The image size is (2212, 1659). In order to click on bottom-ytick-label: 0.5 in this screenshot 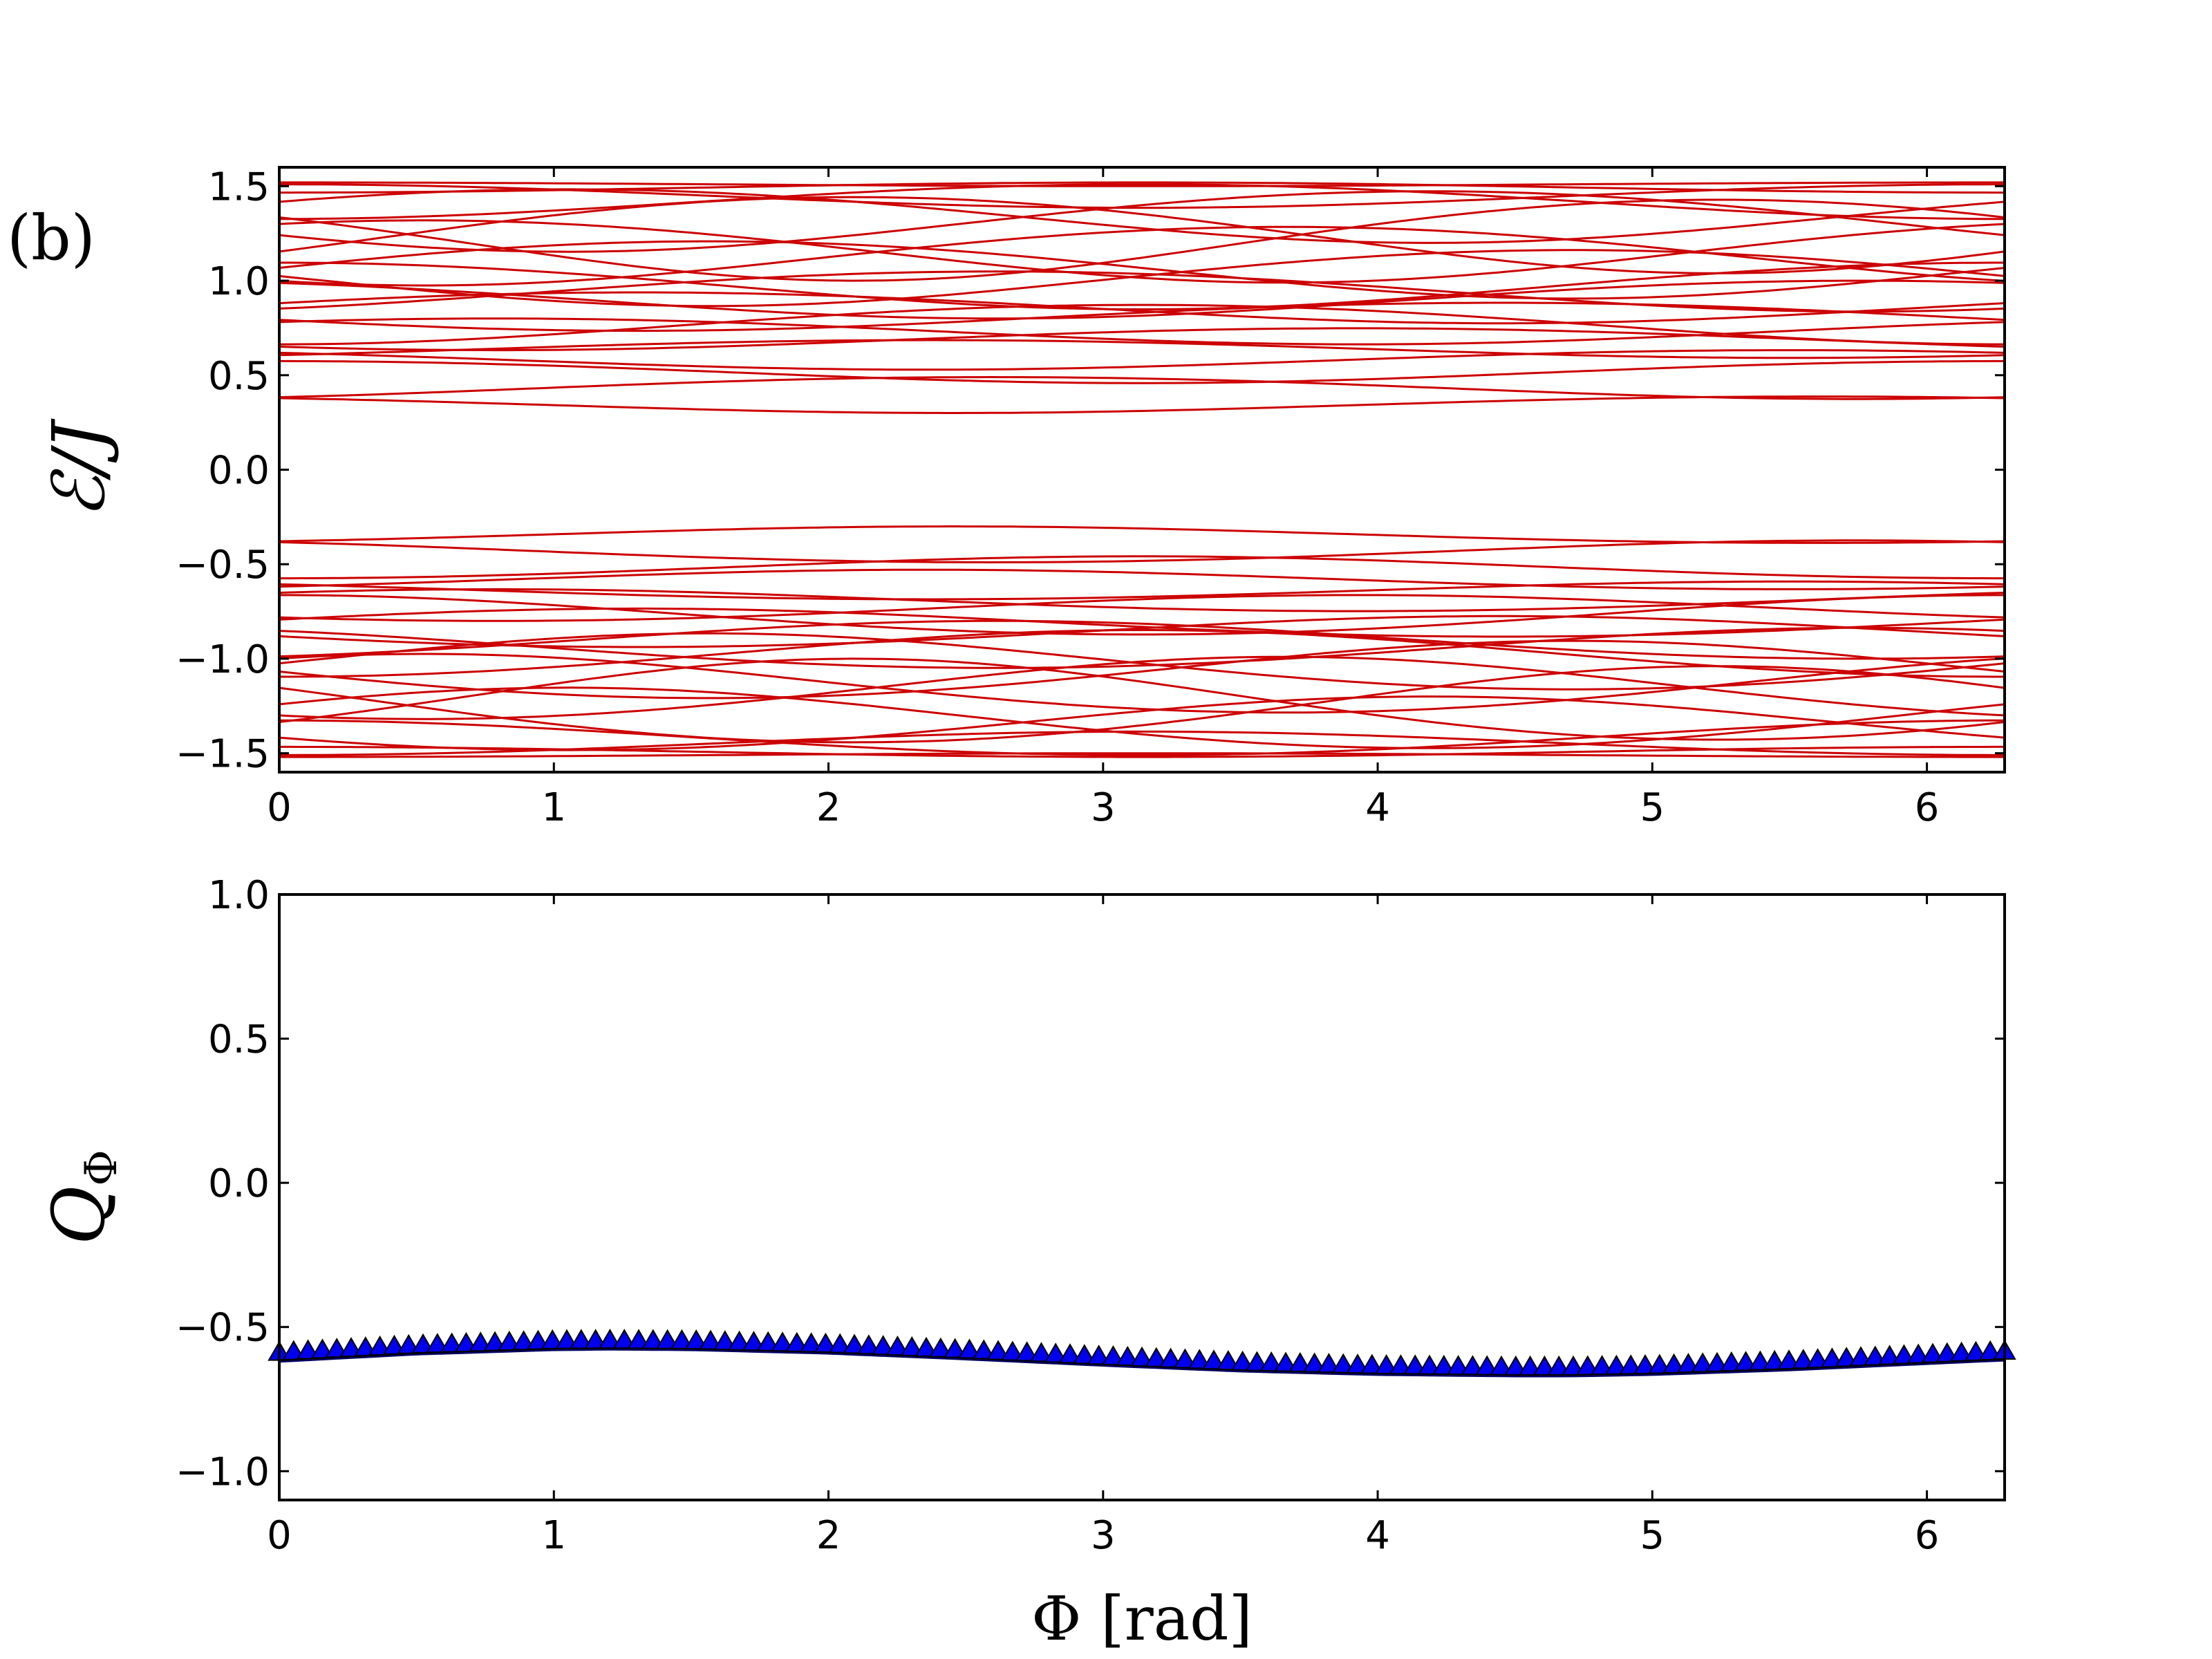, I will do `click(239, 1040)`.